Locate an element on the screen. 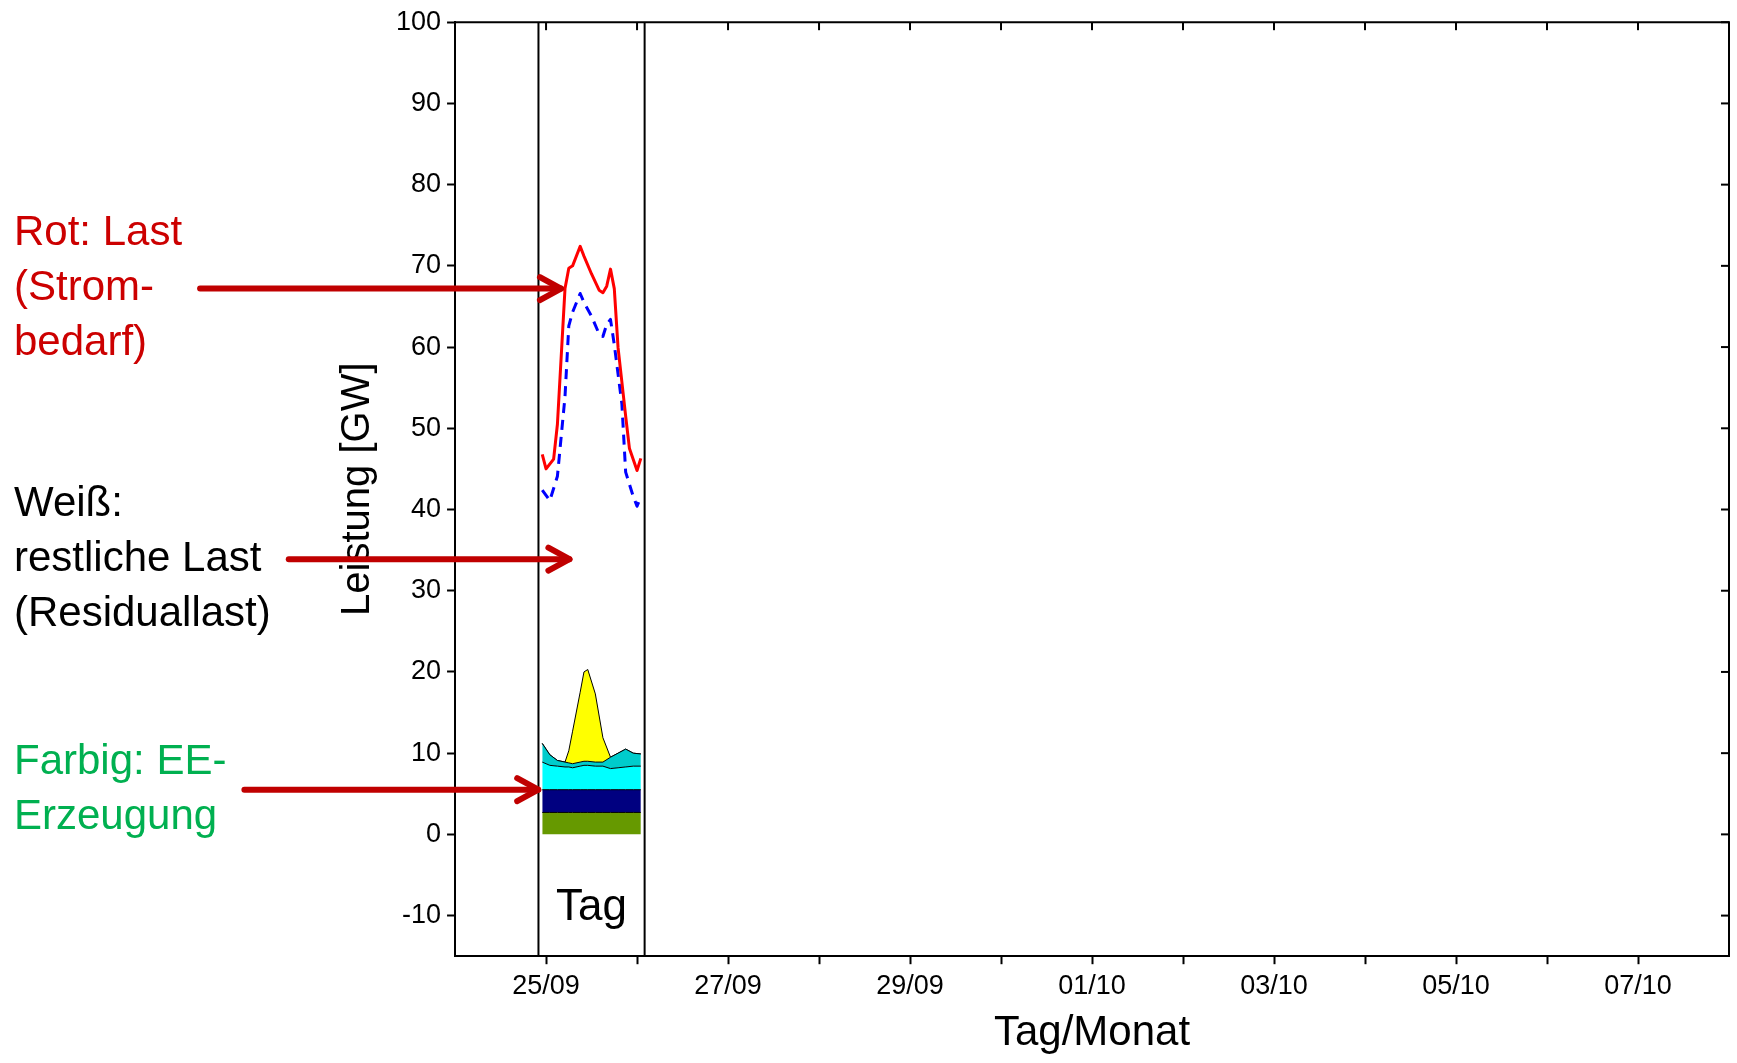 This screenshot has height=1063, width=1737. x-tick-label: 27/09 is located at coordinates (728, 984).